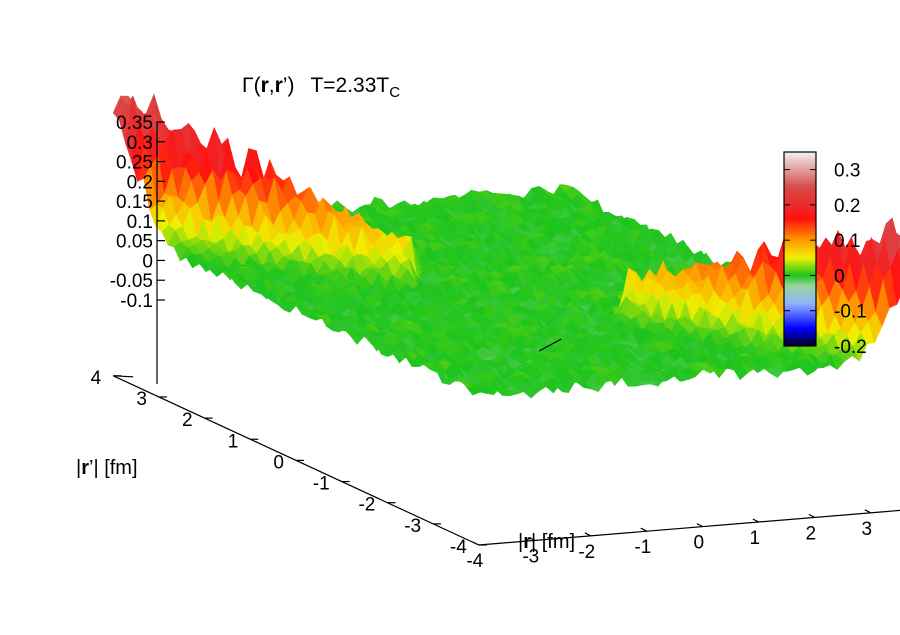 The image size is (900, 635). Describe the element at coordinates (800, 249) in the screenshot. I see `colorbar-gradient` at that location.